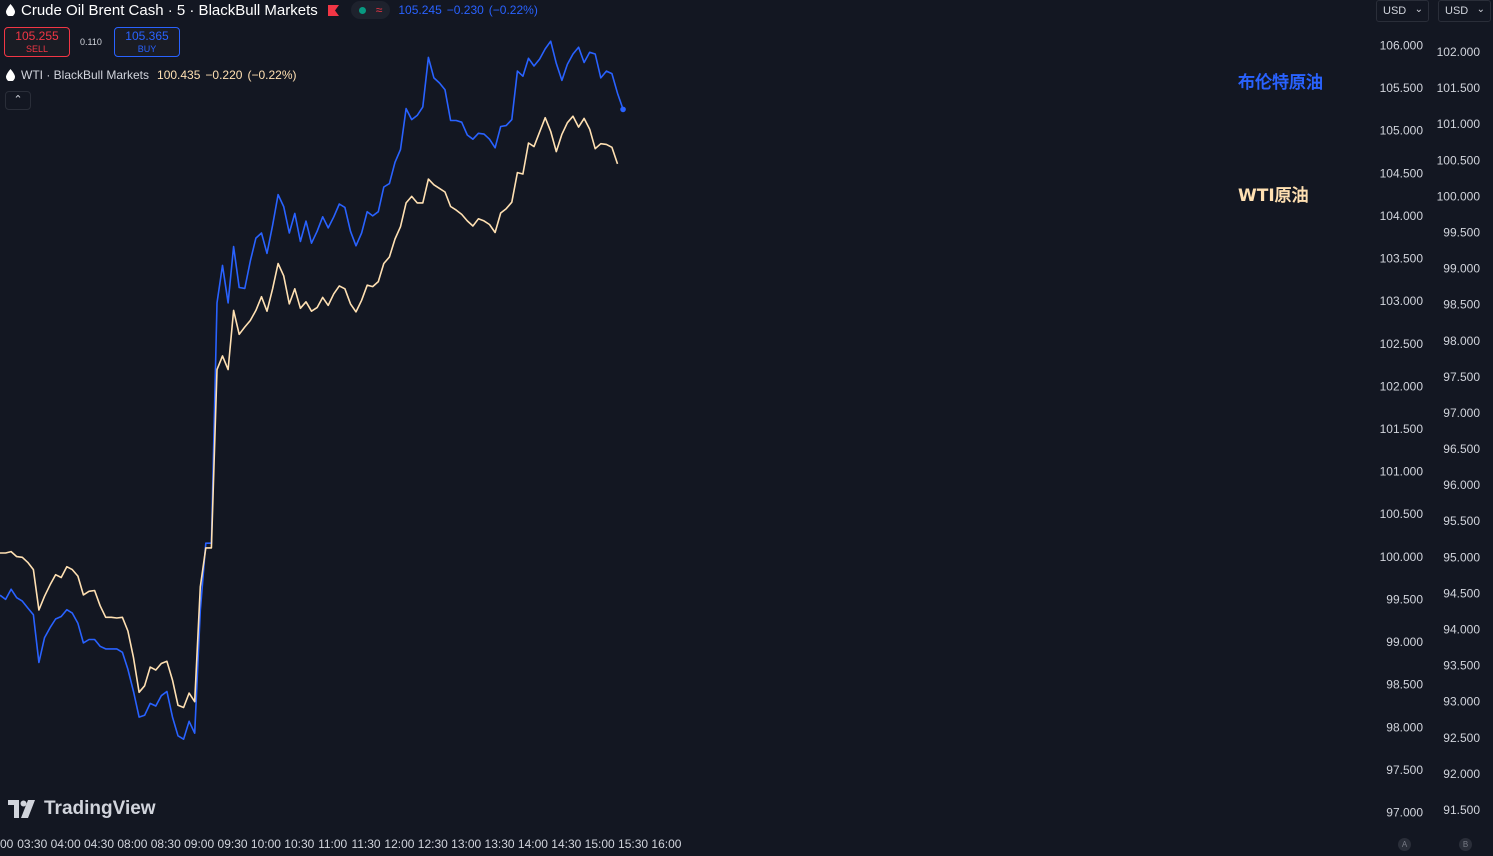  I want to click on y-right-tick-label: 101.000, so click(1459, 124).